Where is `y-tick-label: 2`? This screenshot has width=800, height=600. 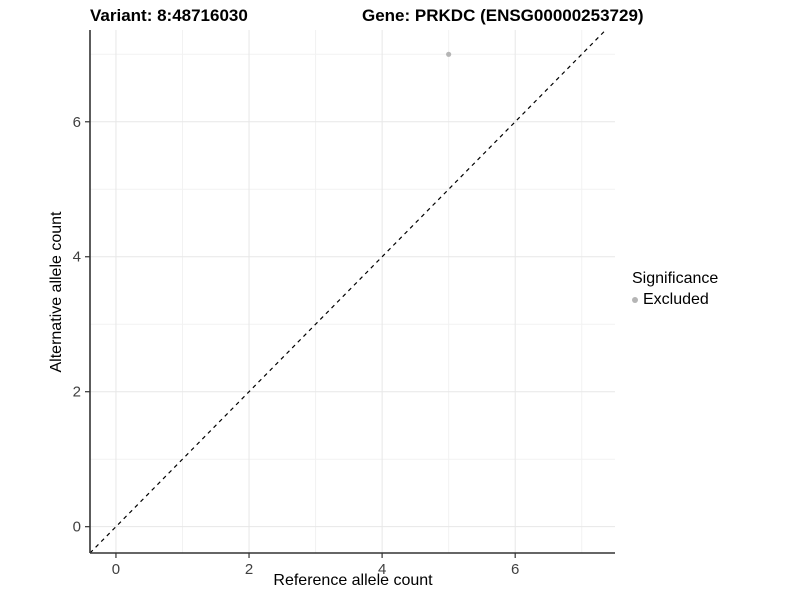
y-tick-label: 2 is located at coordinates (77, 392).